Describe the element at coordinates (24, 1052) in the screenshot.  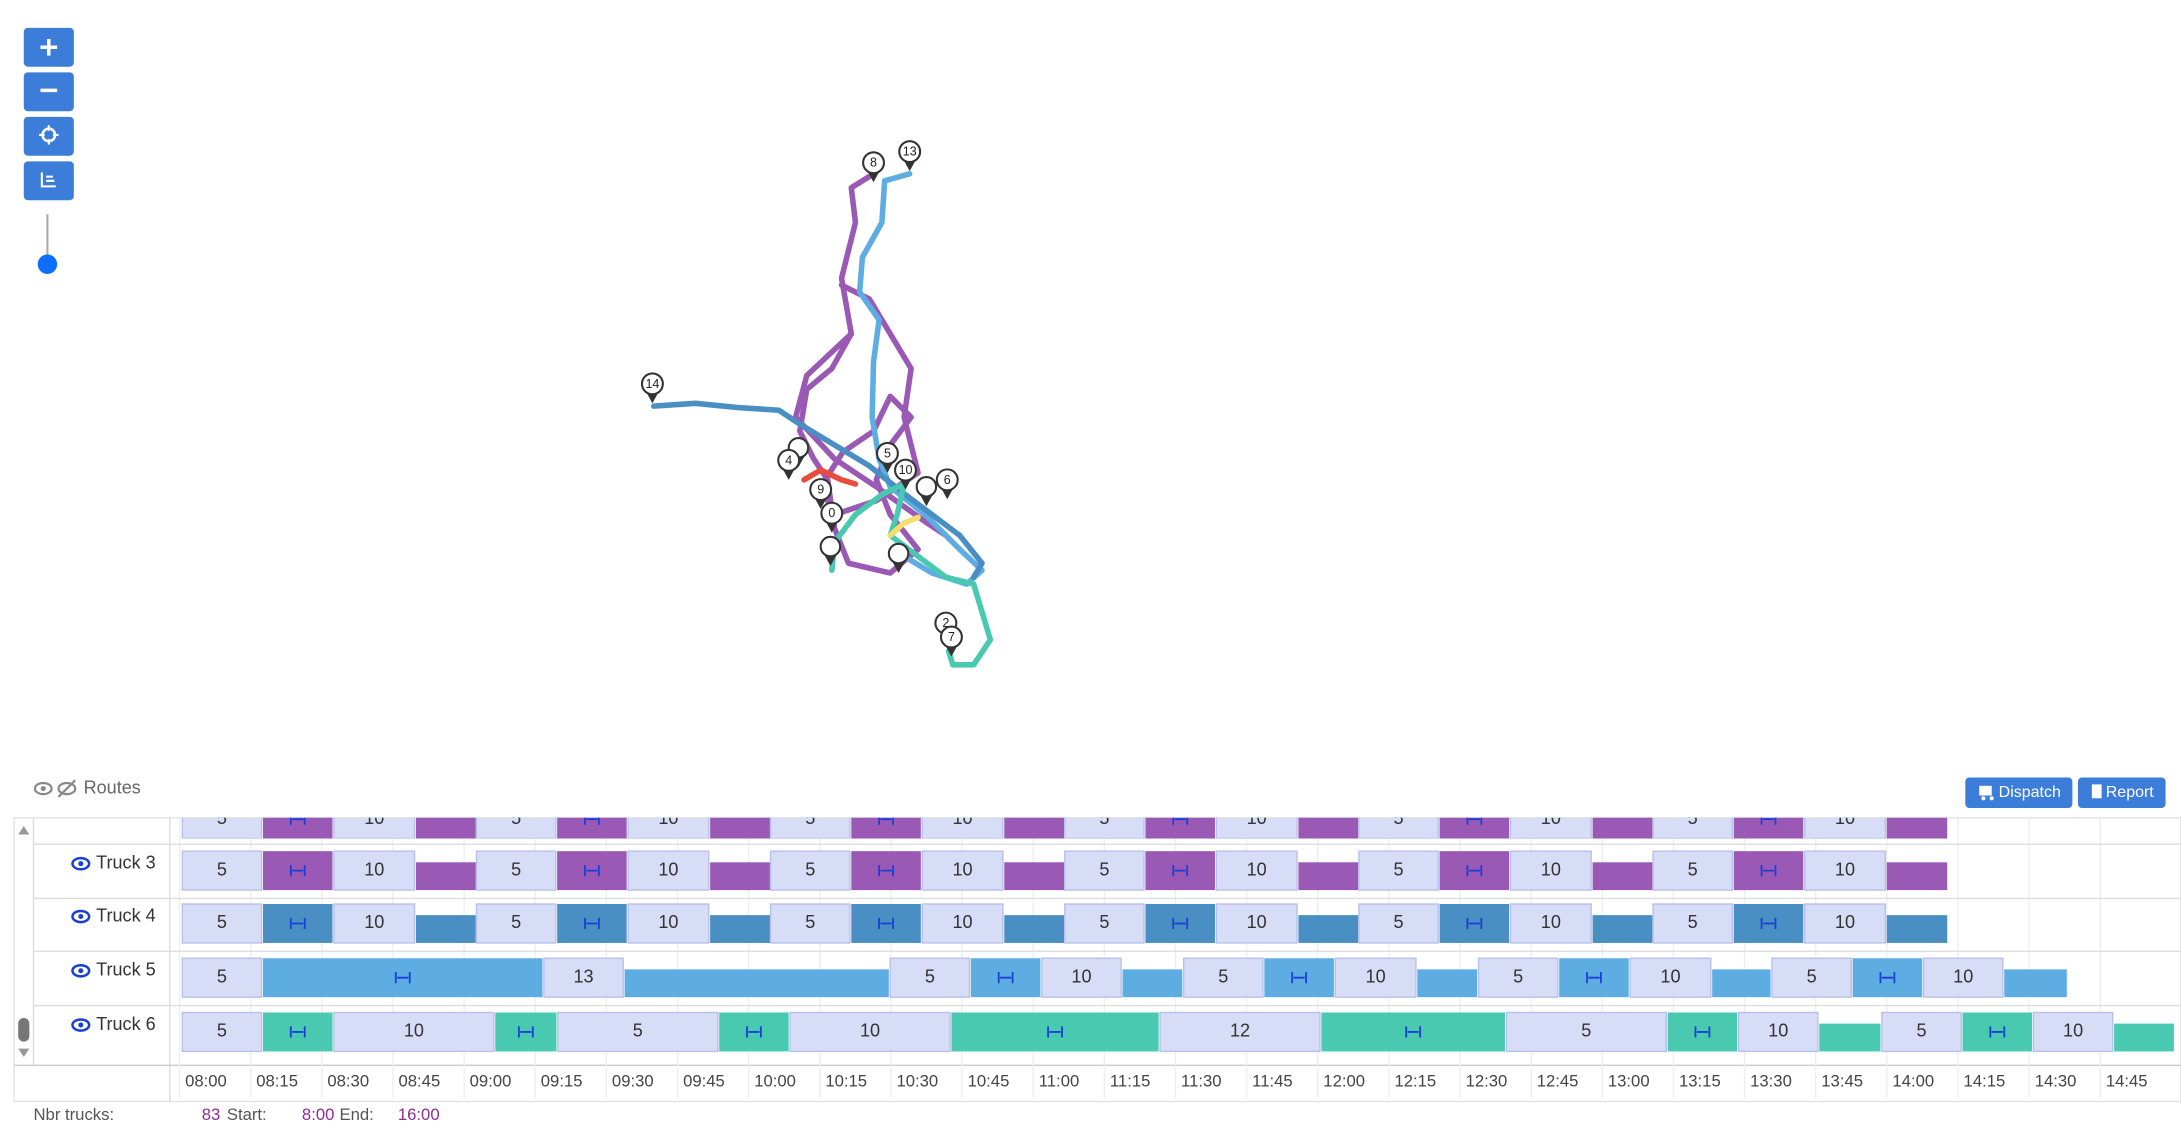
I see `scroll-down` at that location.